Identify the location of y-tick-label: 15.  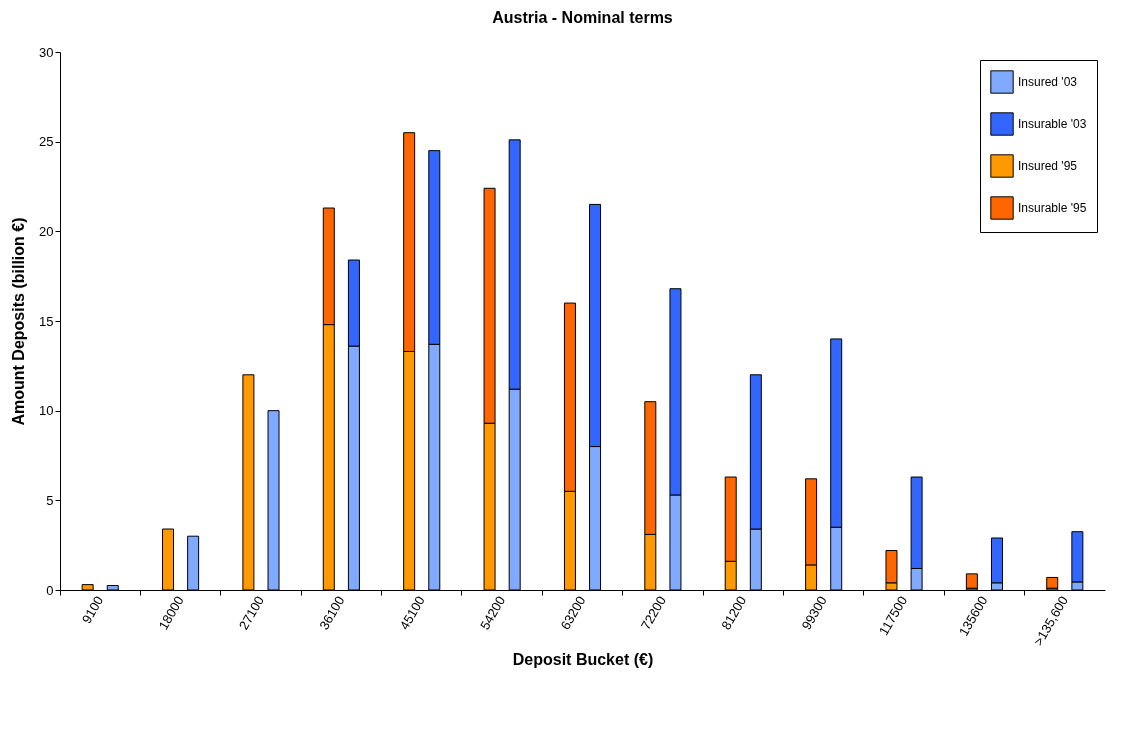
(46, 321).